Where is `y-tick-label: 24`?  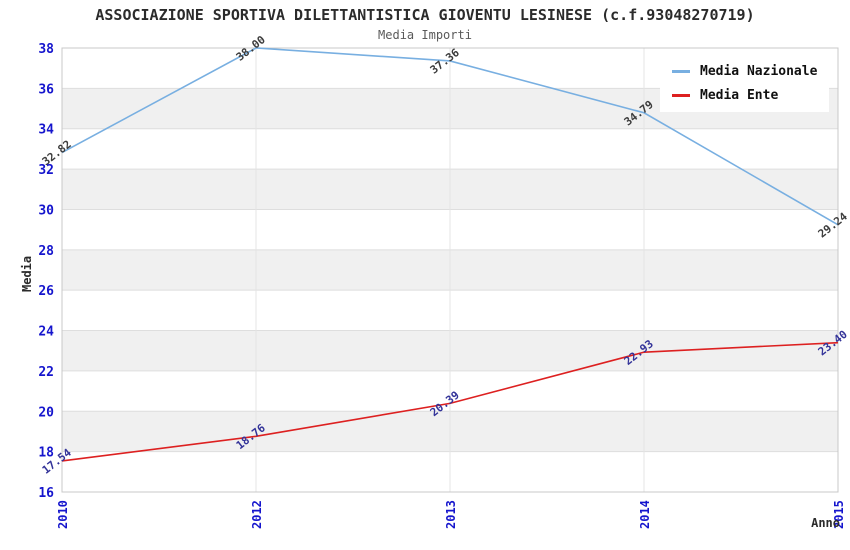
y-tick-label: 24 is located at coordinates (46, 332).